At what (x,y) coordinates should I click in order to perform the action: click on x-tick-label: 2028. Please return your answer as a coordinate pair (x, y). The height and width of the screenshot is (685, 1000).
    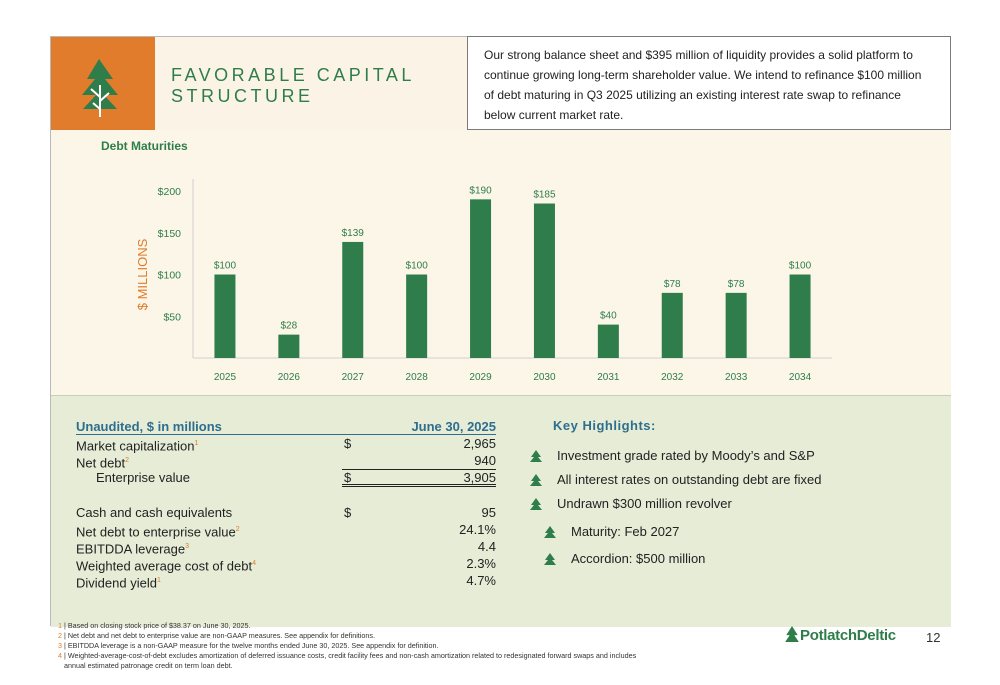
    Looking at the image, I should click on (417, 377).